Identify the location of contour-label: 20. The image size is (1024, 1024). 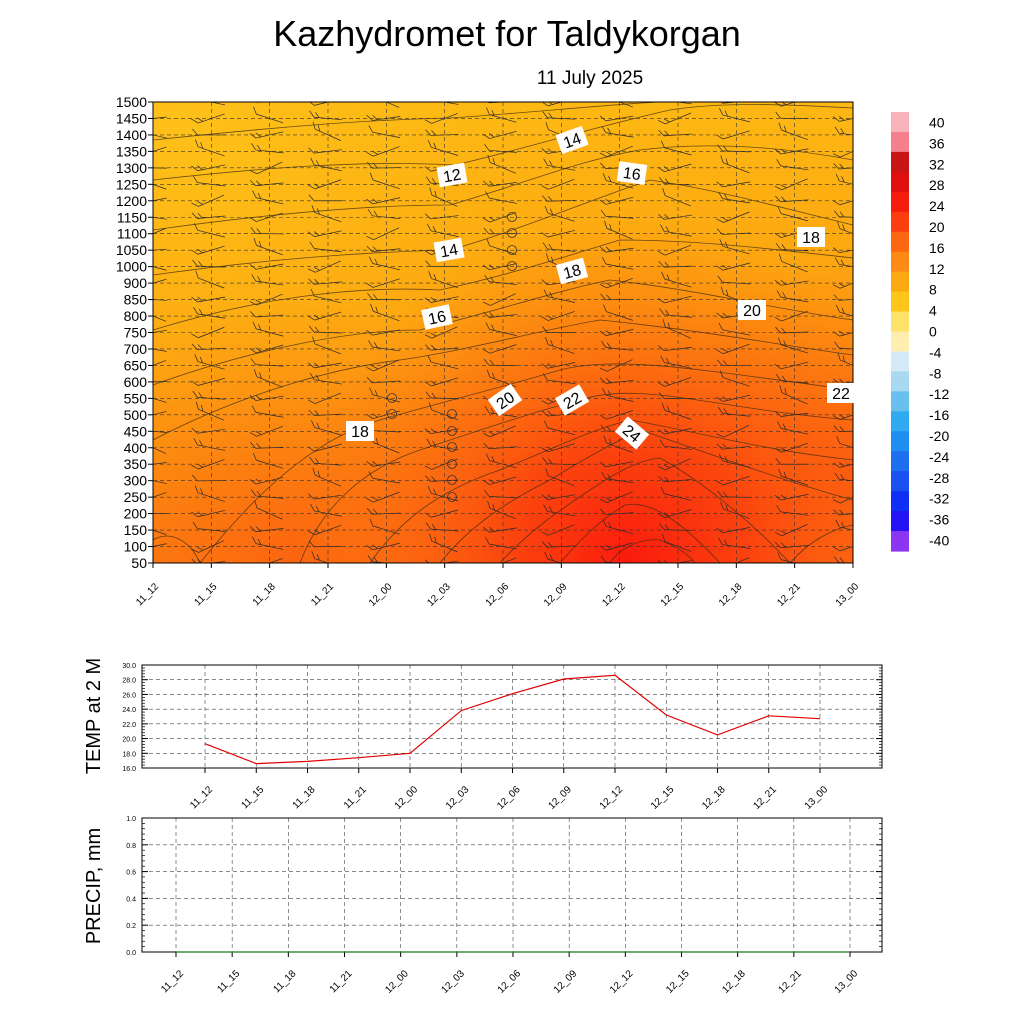
(752, 310).